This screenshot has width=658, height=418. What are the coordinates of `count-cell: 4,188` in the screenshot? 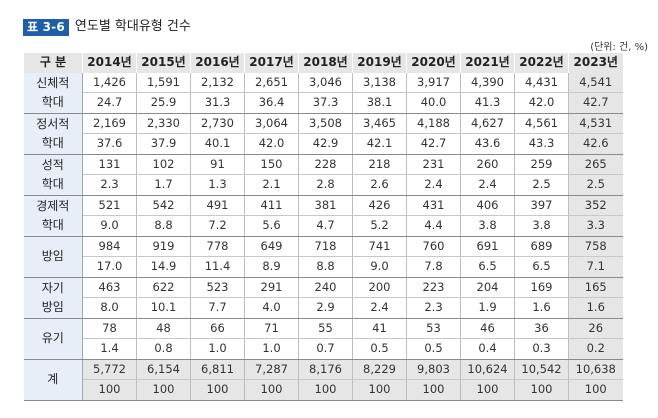 It's located at (433, 123).